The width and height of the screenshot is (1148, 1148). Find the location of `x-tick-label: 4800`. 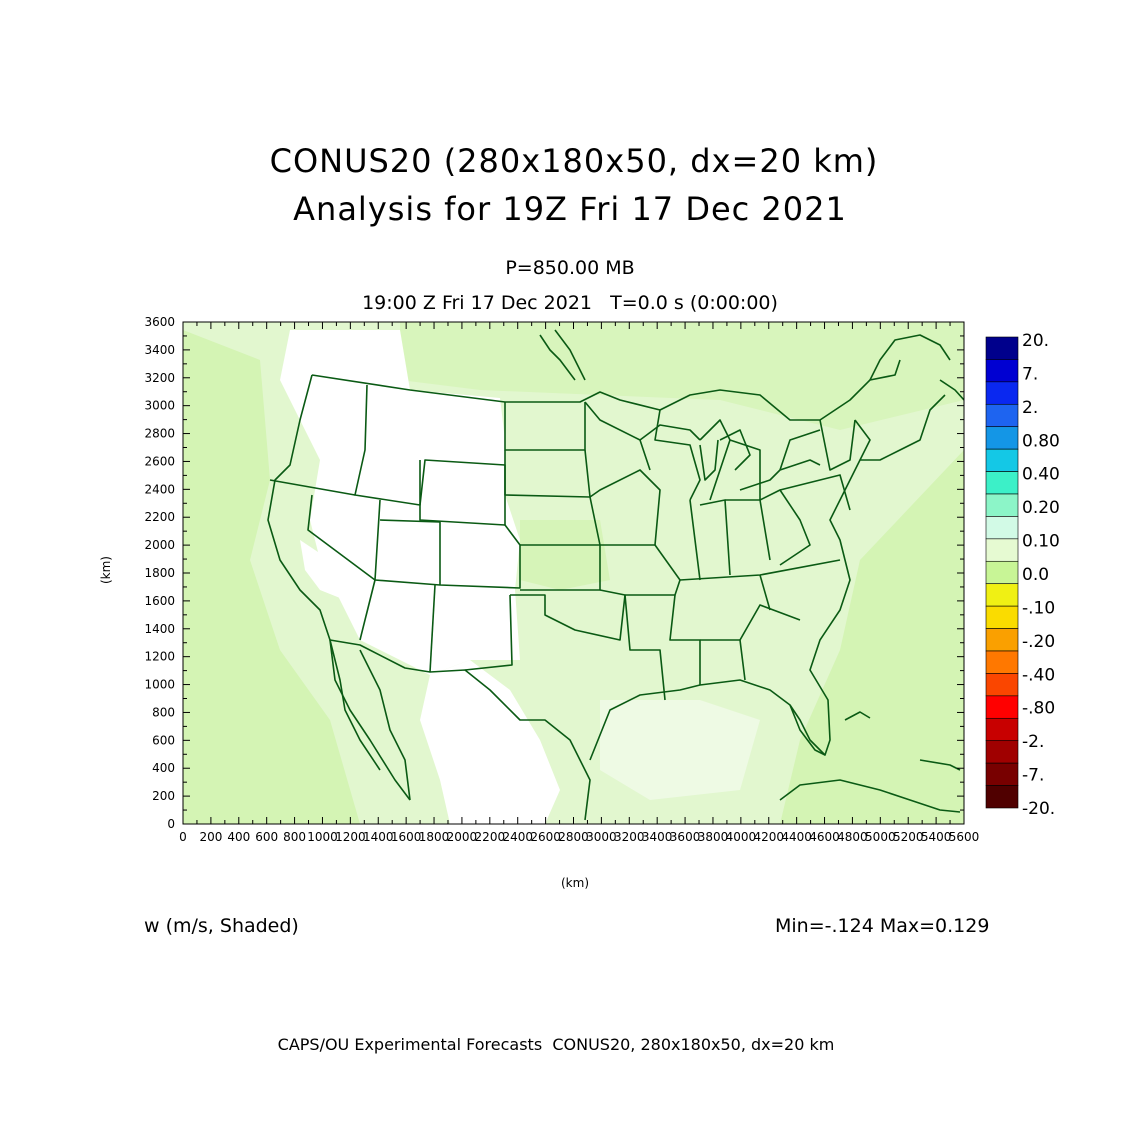

x-tick-label: 4800 is located at coordinates (852, 837).